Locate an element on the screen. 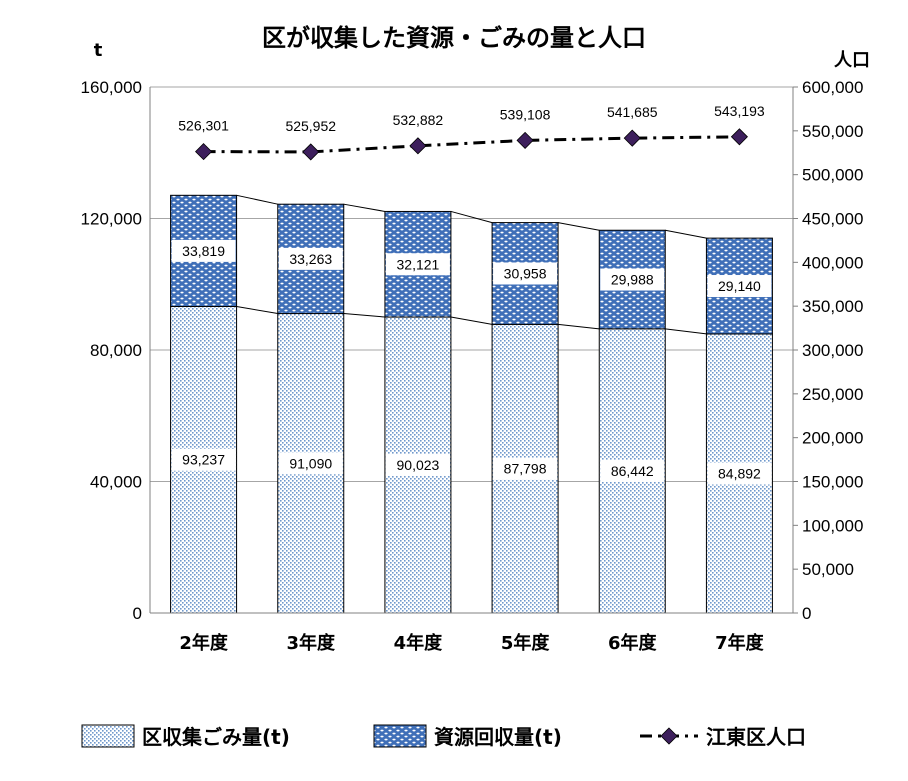 This screenshot has width=908, height=781. category-label: 6年度 is located at coordinates (633, 643).